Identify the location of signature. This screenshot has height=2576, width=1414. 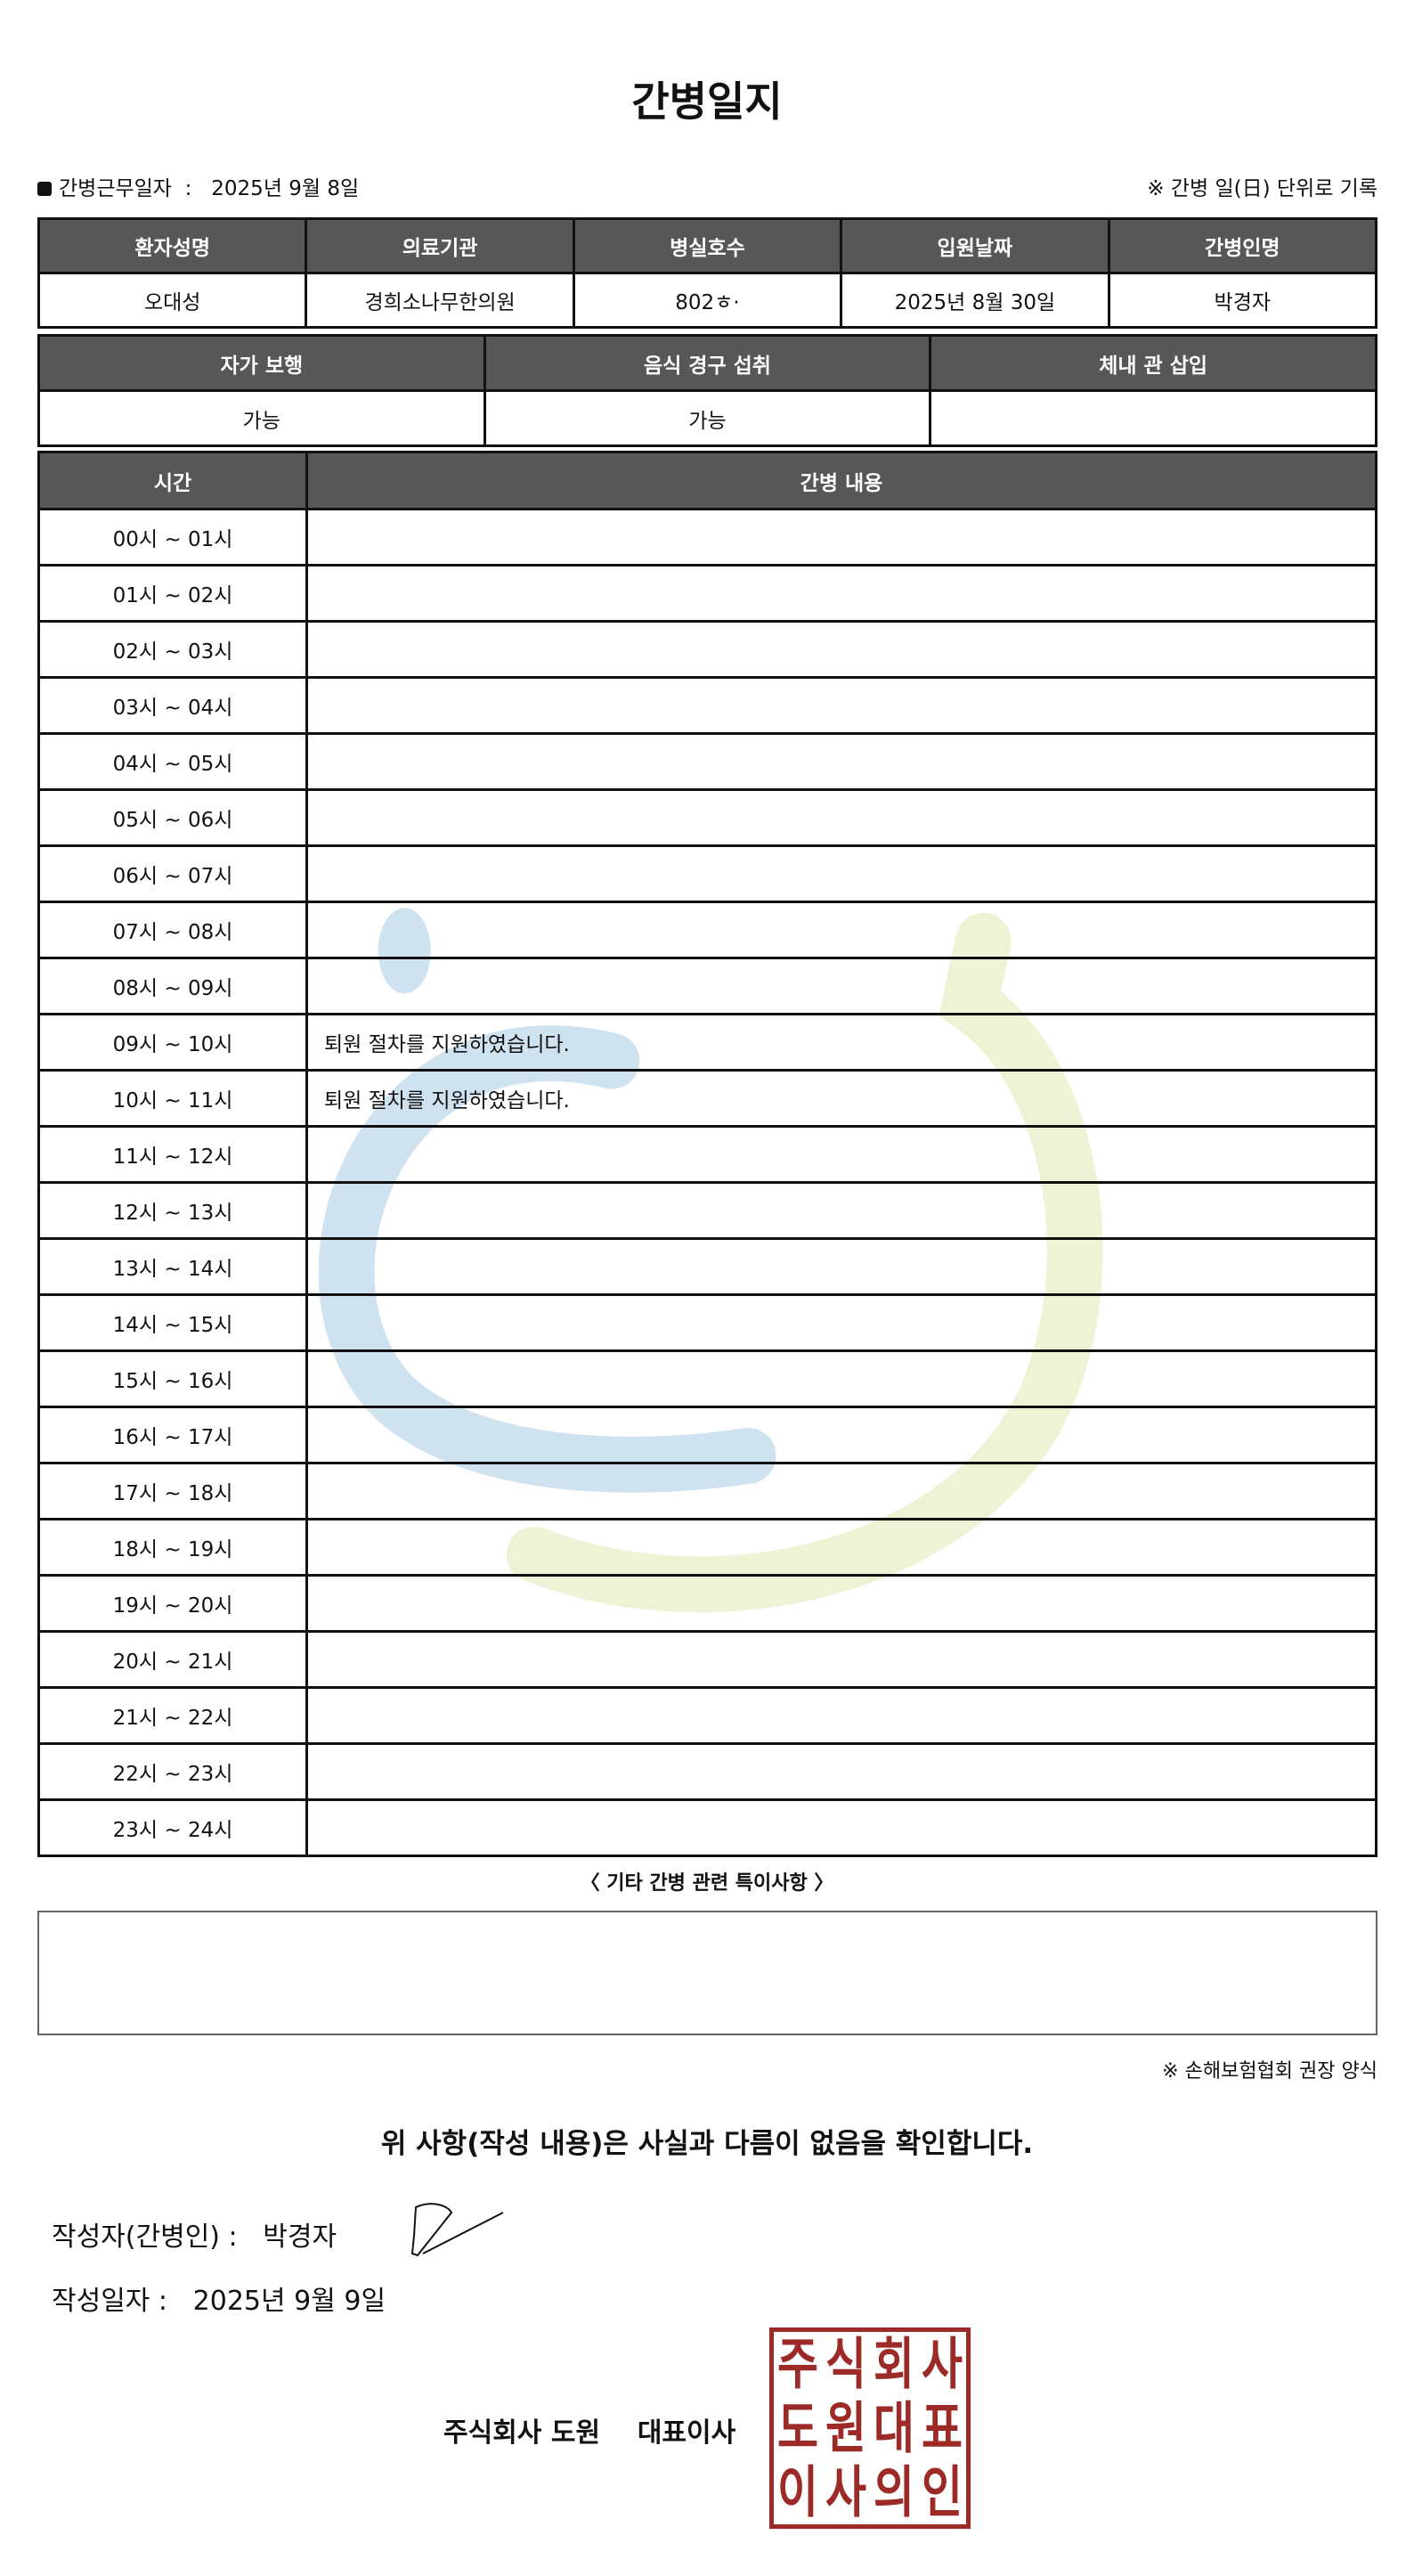
(457, 2230).